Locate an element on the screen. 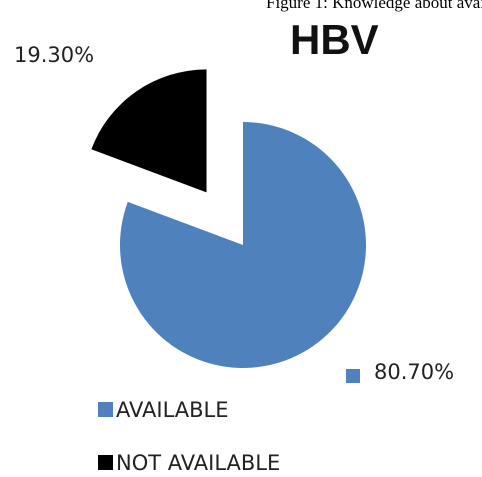 This screenshot has width=482, height=477. chart-title: HBV is located at coordinates (334, 39).